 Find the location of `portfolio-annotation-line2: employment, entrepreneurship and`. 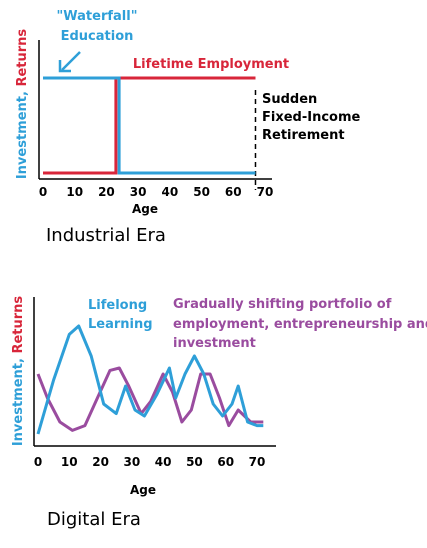

portfolio-annotation-line2: employment, entrepreneurship and is located at coordinates (300, 324).